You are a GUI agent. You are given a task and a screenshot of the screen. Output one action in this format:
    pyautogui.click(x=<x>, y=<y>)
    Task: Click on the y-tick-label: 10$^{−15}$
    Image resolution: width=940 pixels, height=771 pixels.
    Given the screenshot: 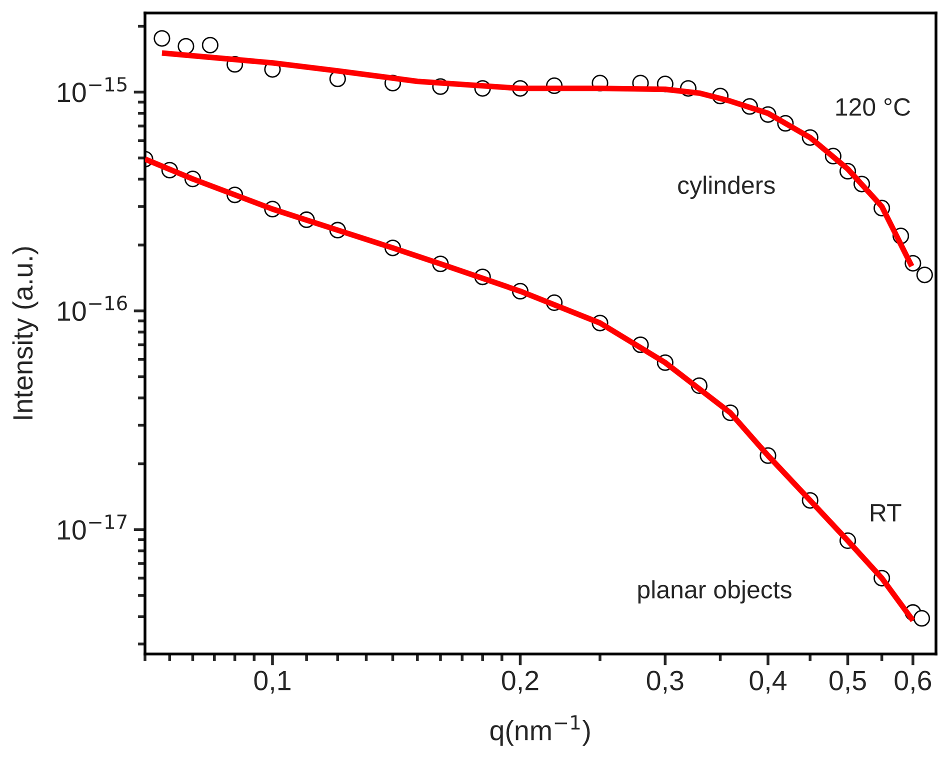 What is the action you would take?
    pyautogui.click(x=92, y=89)
    